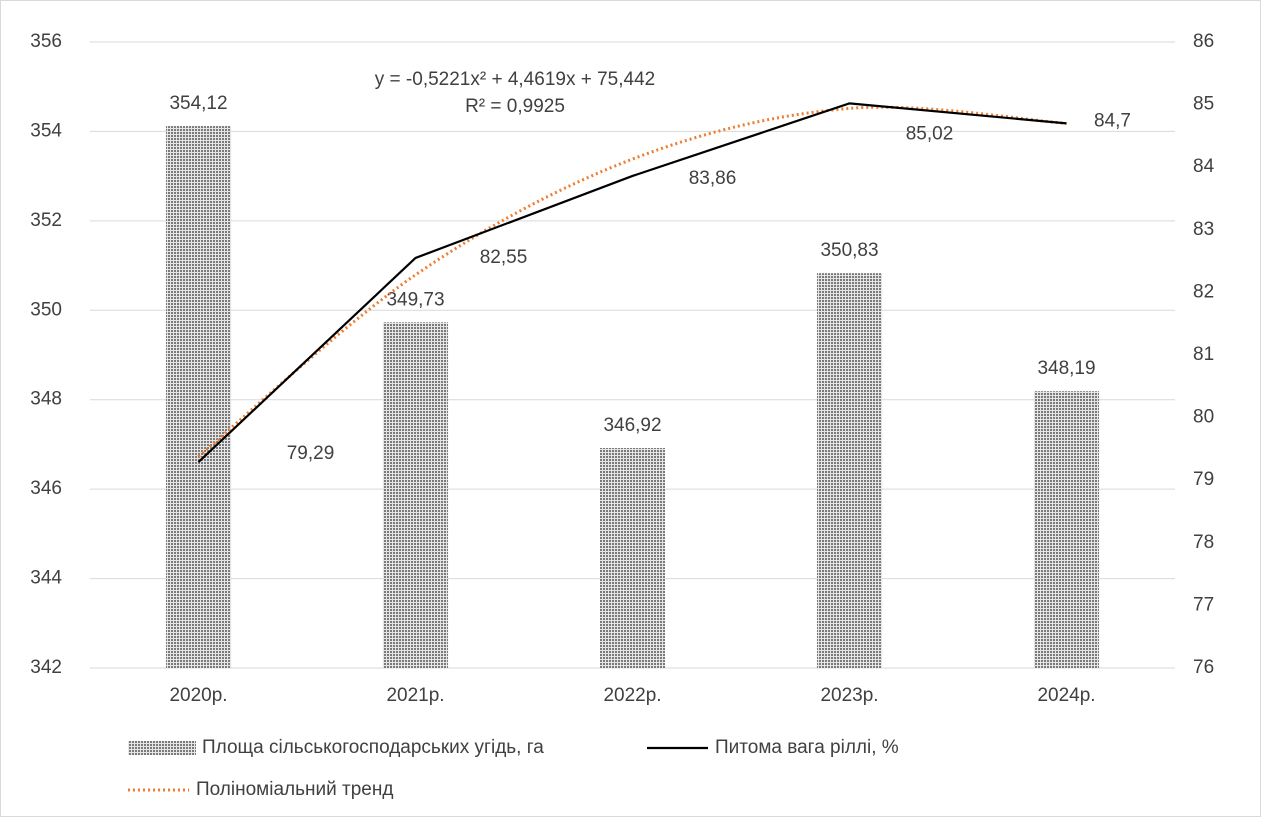 This screenshot has height=823, width=1262. I want to click on line-label: 85,02, so click(930, 133).